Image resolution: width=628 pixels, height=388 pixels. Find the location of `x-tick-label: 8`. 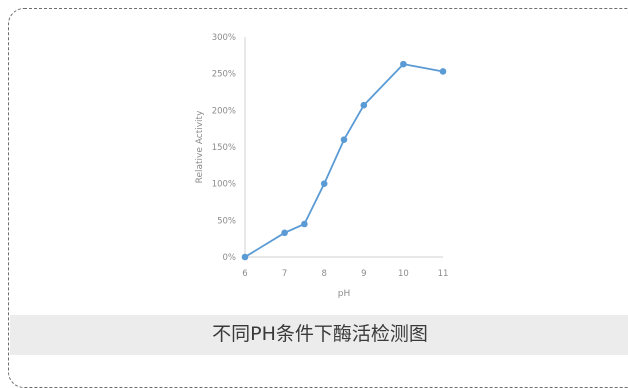

x-tick-label: 8 is located at coordinates (323, 274).